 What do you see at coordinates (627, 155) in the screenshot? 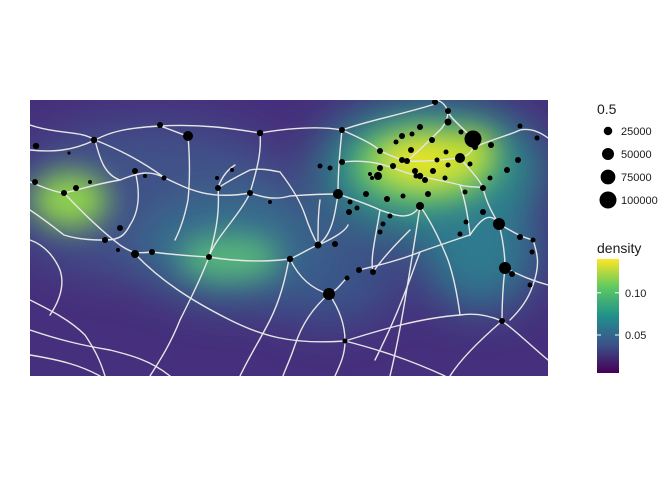
I see `size-legend: 0.5 25000 50000 75000 100000` at bounding box center [627, 155].